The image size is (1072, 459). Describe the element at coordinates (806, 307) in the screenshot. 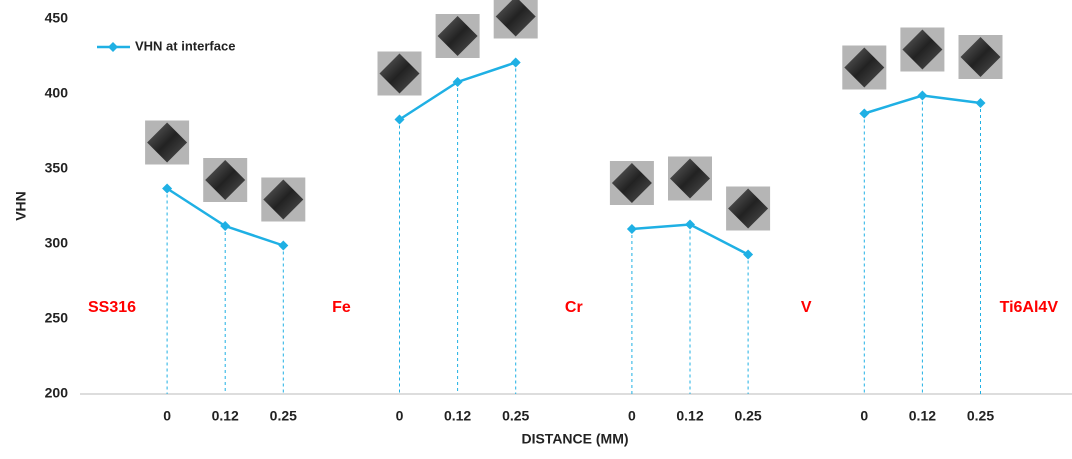

I see `group-label: V` at that location.